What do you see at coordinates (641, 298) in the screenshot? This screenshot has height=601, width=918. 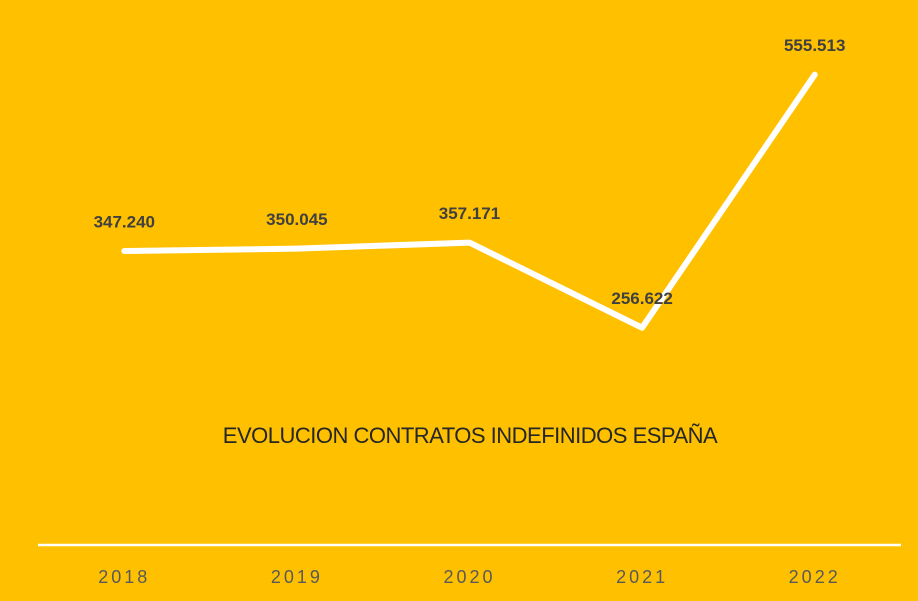 I see `data-label: 256.622` at bounding box center [641, 298].